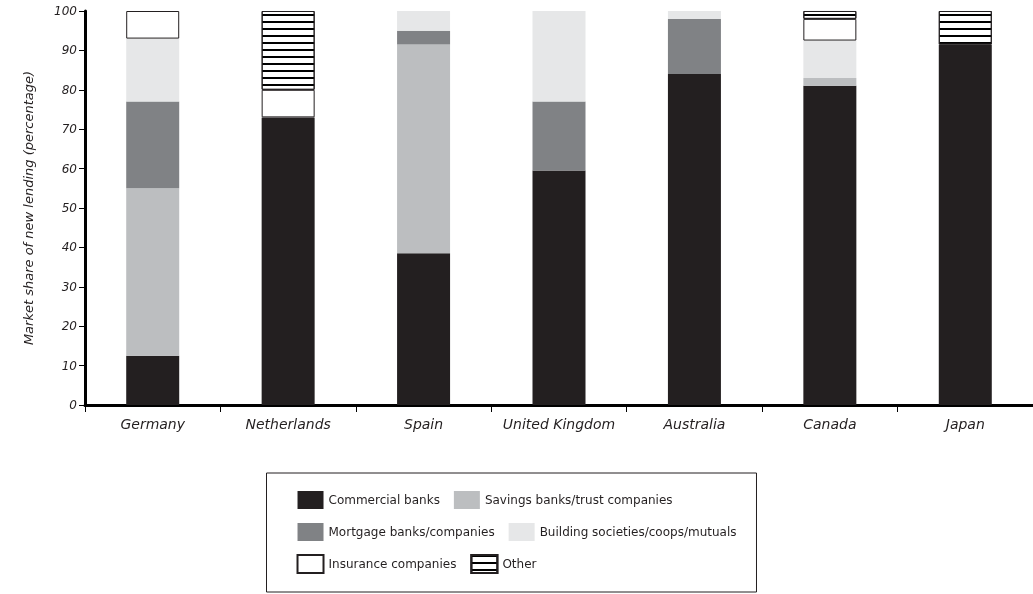  I want to click on legend-label: Building societies/coops/mutuals, so click(638, 532).